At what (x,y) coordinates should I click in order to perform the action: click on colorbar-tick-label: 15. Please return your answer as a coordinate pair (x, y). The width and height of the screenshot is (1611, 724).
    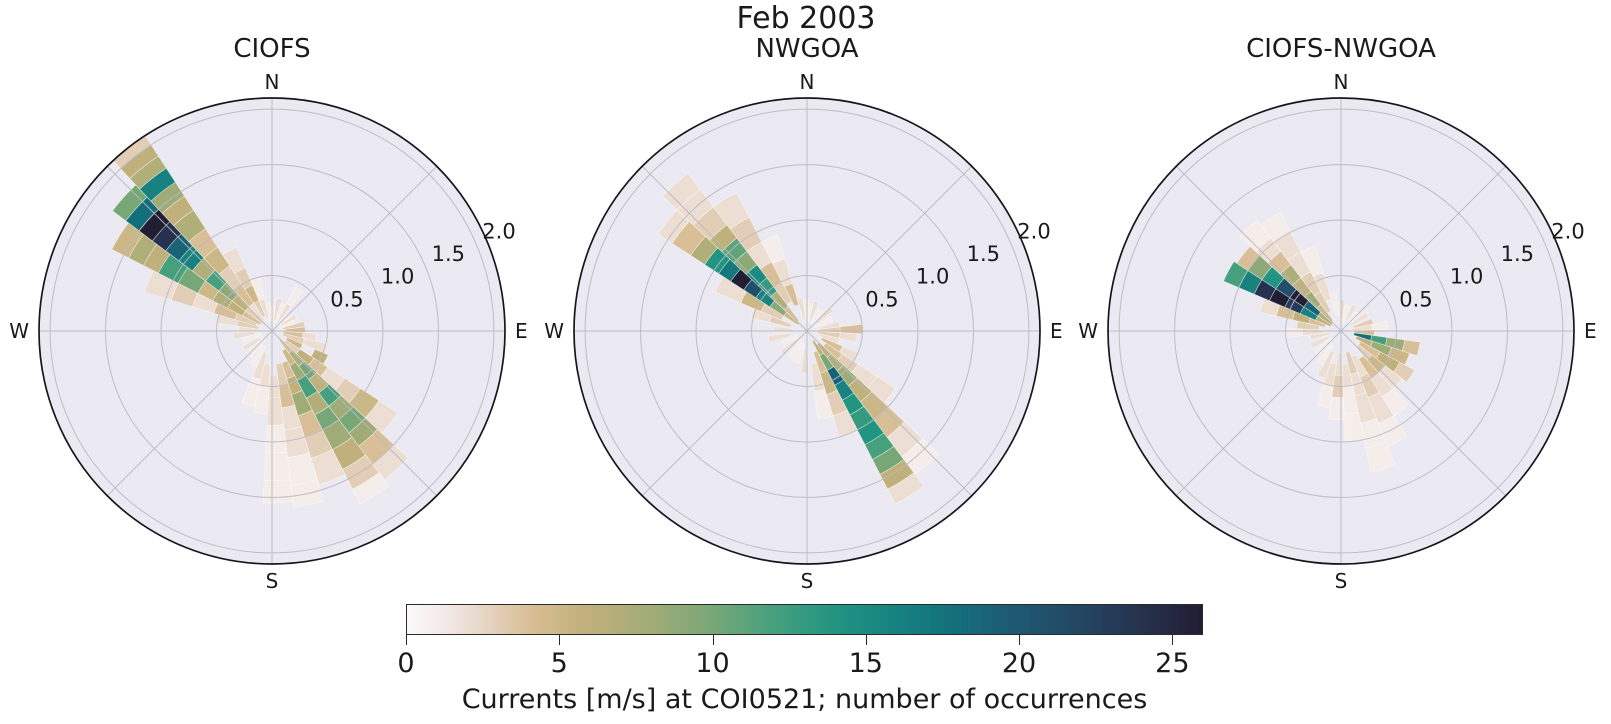
    Looking at the image, I should click on (865, 663).